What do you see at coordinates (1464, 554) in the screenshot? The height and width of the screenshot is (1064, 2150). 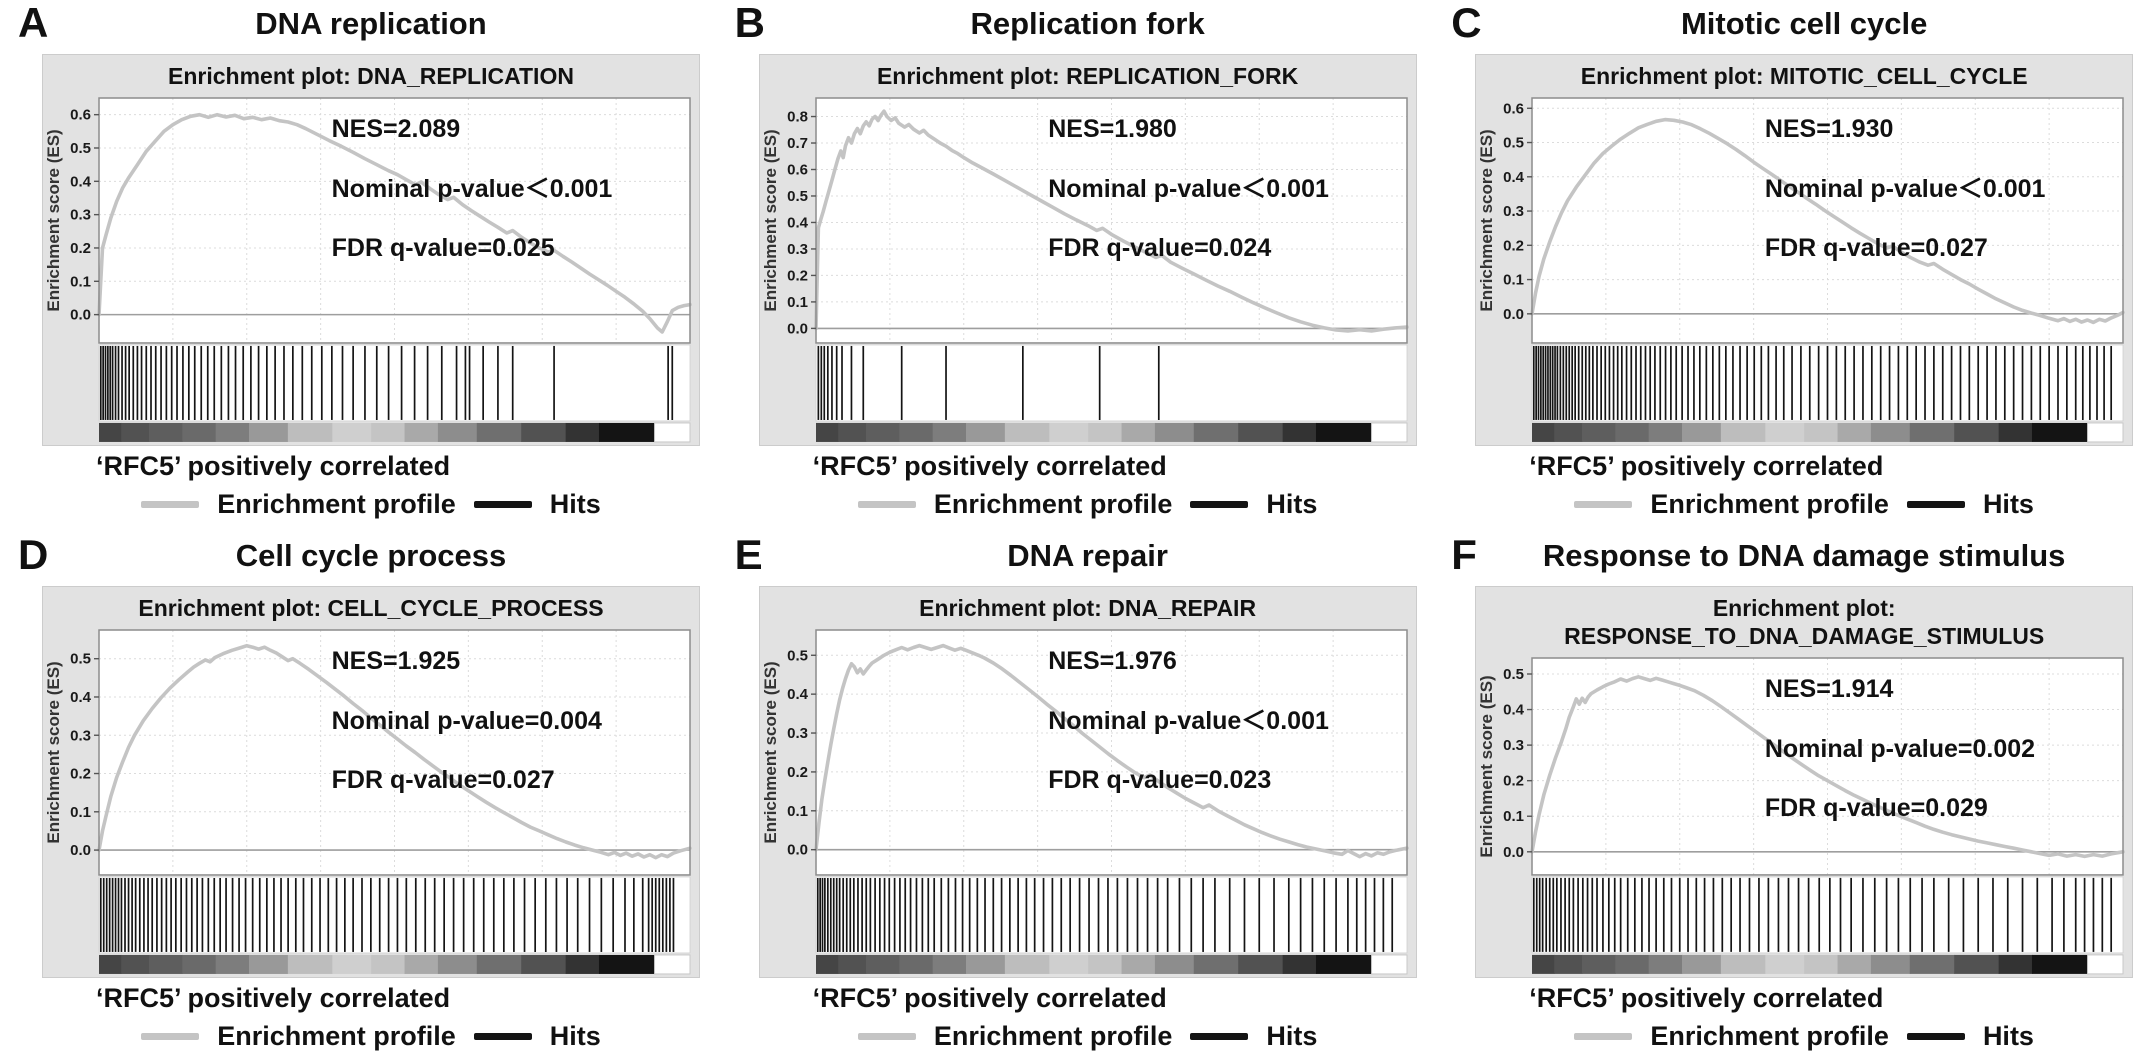 I see `panel-letter: F` at bounding box center [1464, 554].